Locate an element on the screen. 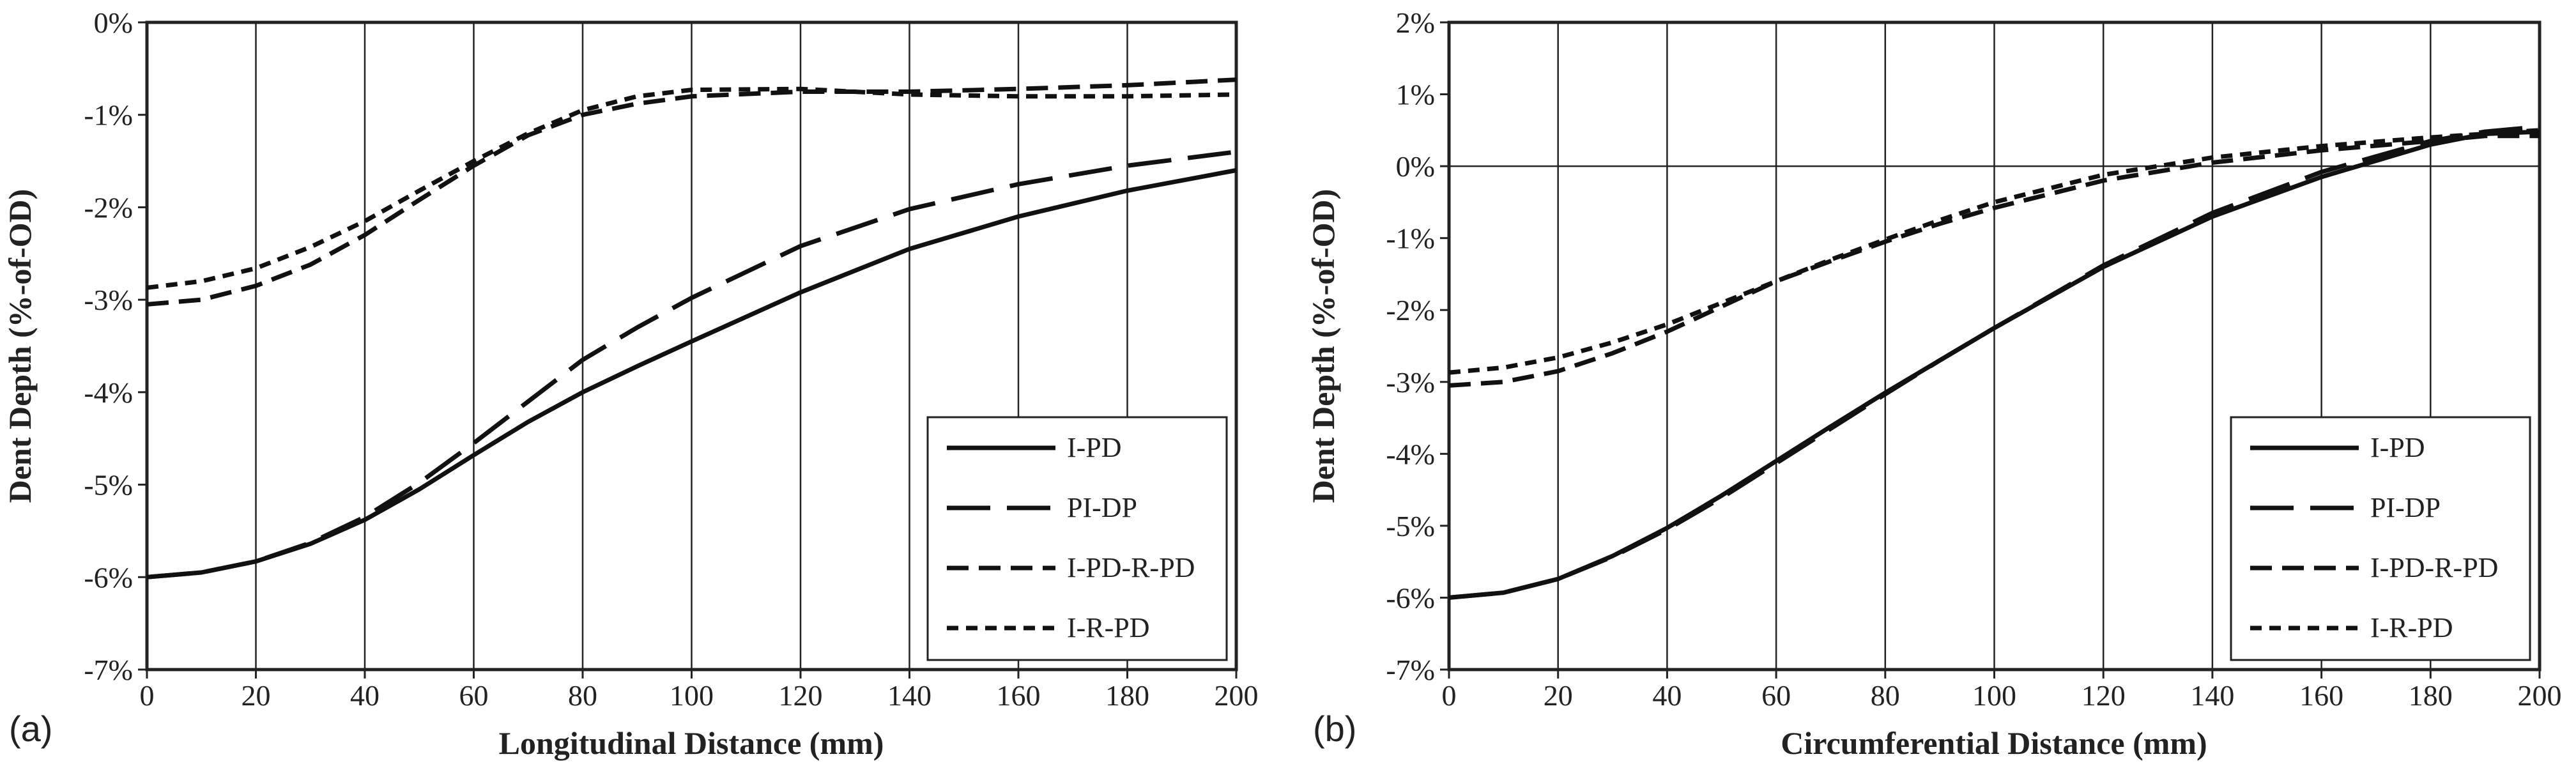 This screenshot has height=775, width=2576. panel-label: (b) is located at coordinates (1334, 729).